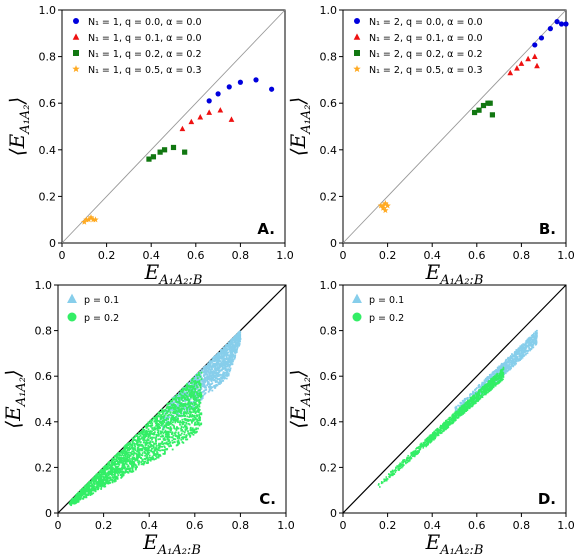  What do you see at coordinates (267, 499) in the screenshot?
I see `panel-label: C.` at bounding box center [267, 499].